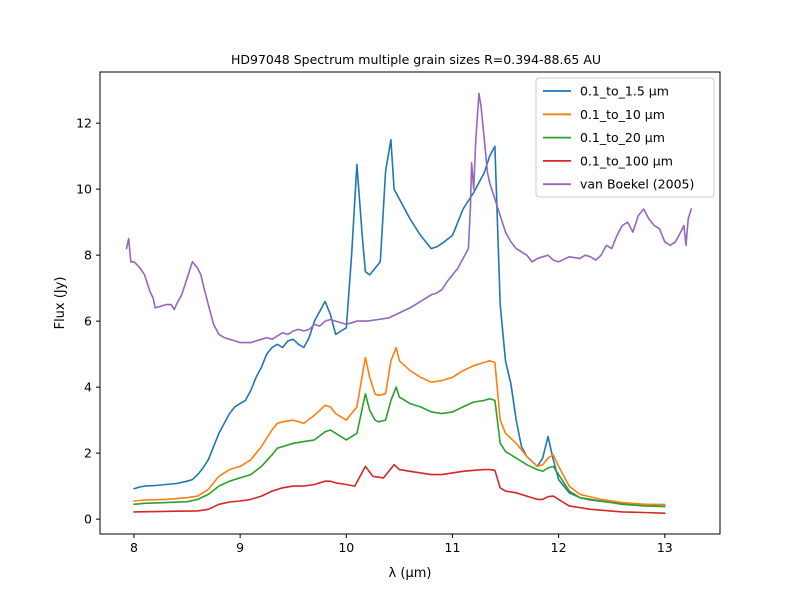  I want to click on x-tick-label: 9, so click(240, 547).